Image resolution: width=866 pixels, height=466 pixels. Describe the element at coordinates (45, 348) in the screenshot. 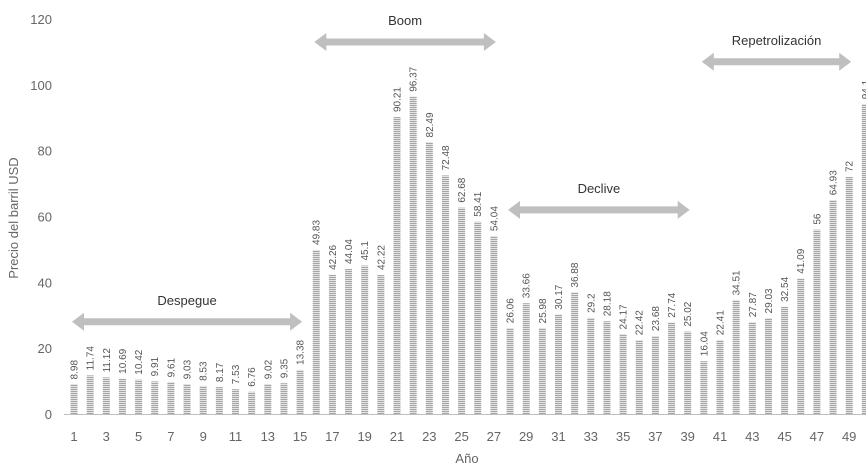

I see `y-tick-label: 20` at that location.